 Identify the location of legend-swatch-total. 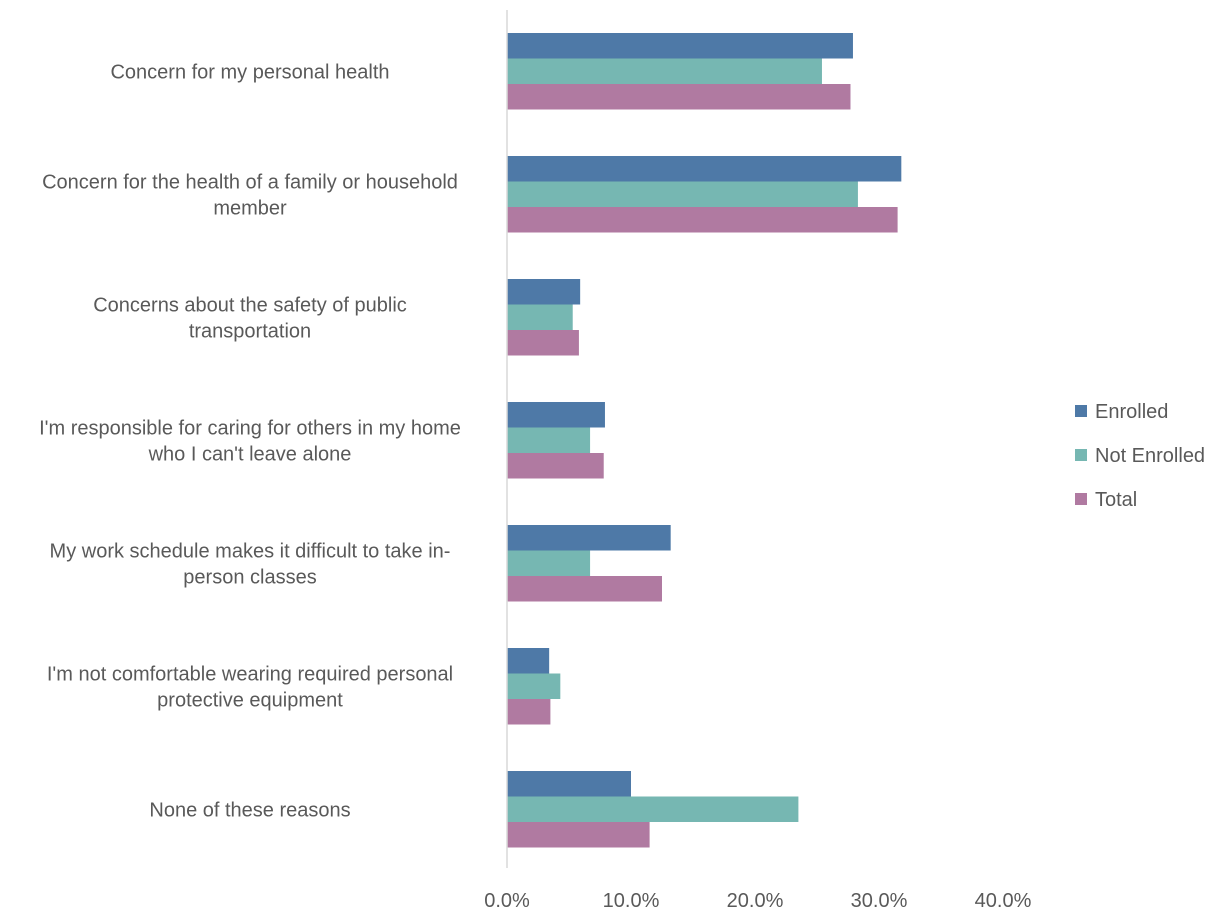
(1081, 499).